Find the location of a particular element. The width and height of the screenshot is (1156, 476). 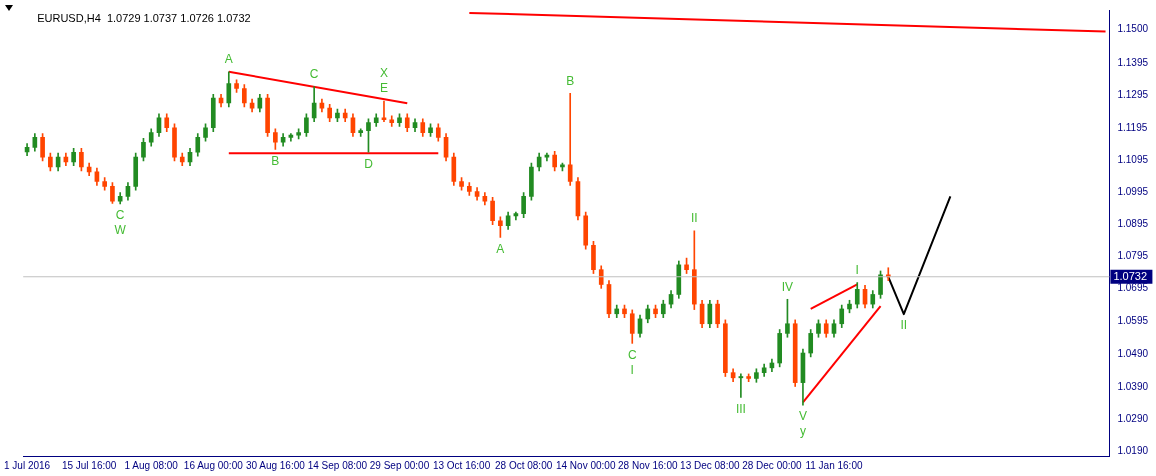

annotation: E is located at coordinates (383, 88).